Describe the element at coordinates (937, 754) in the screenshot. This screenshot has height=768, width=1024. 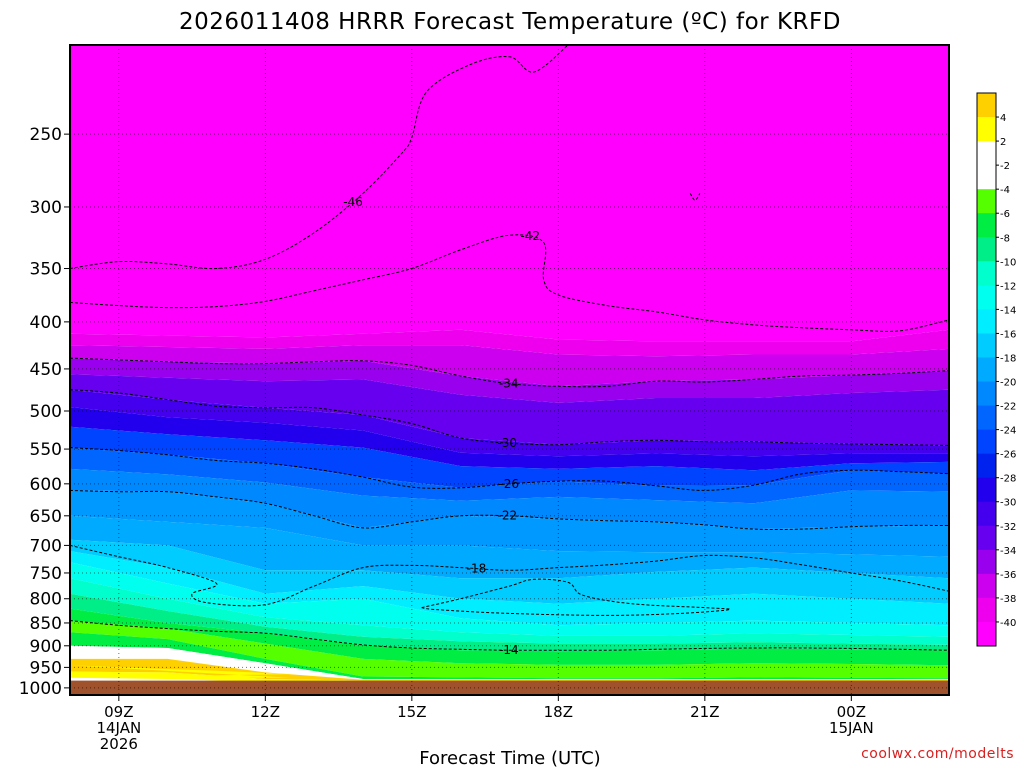
I see `credit-text: coolwx.com/modelts` at that location.